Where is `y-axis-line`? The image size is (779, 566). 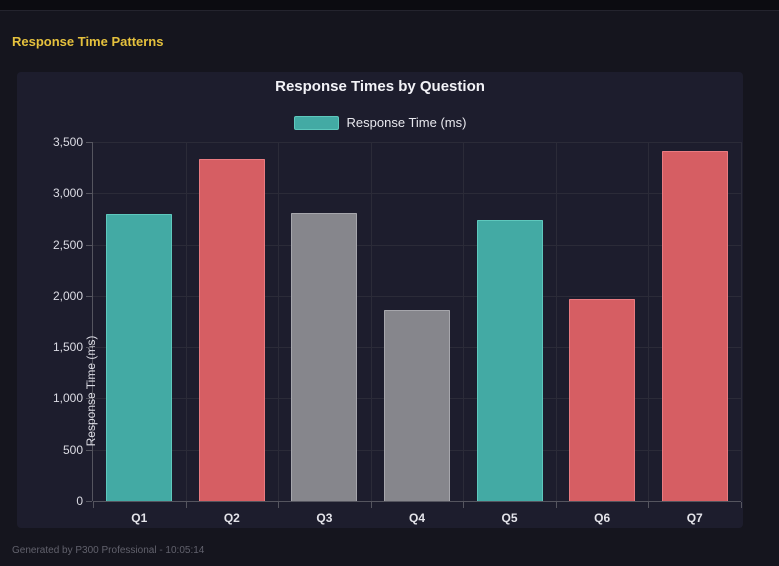 y-axis-line is located at coordinates (92, 321).